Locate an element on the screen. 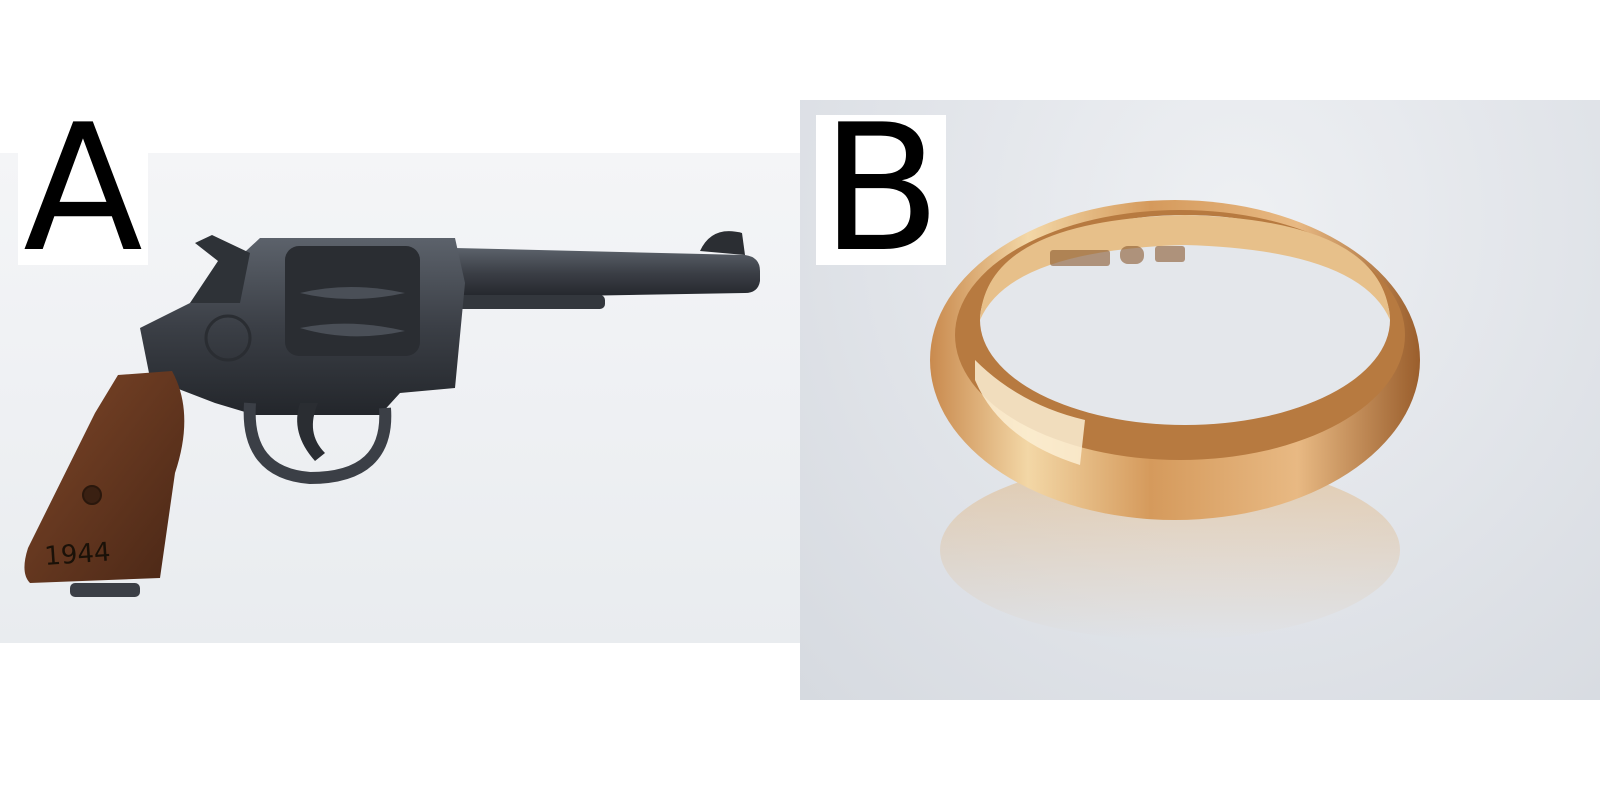  revolver-trigger-guard is located at coordinates (317, 443).